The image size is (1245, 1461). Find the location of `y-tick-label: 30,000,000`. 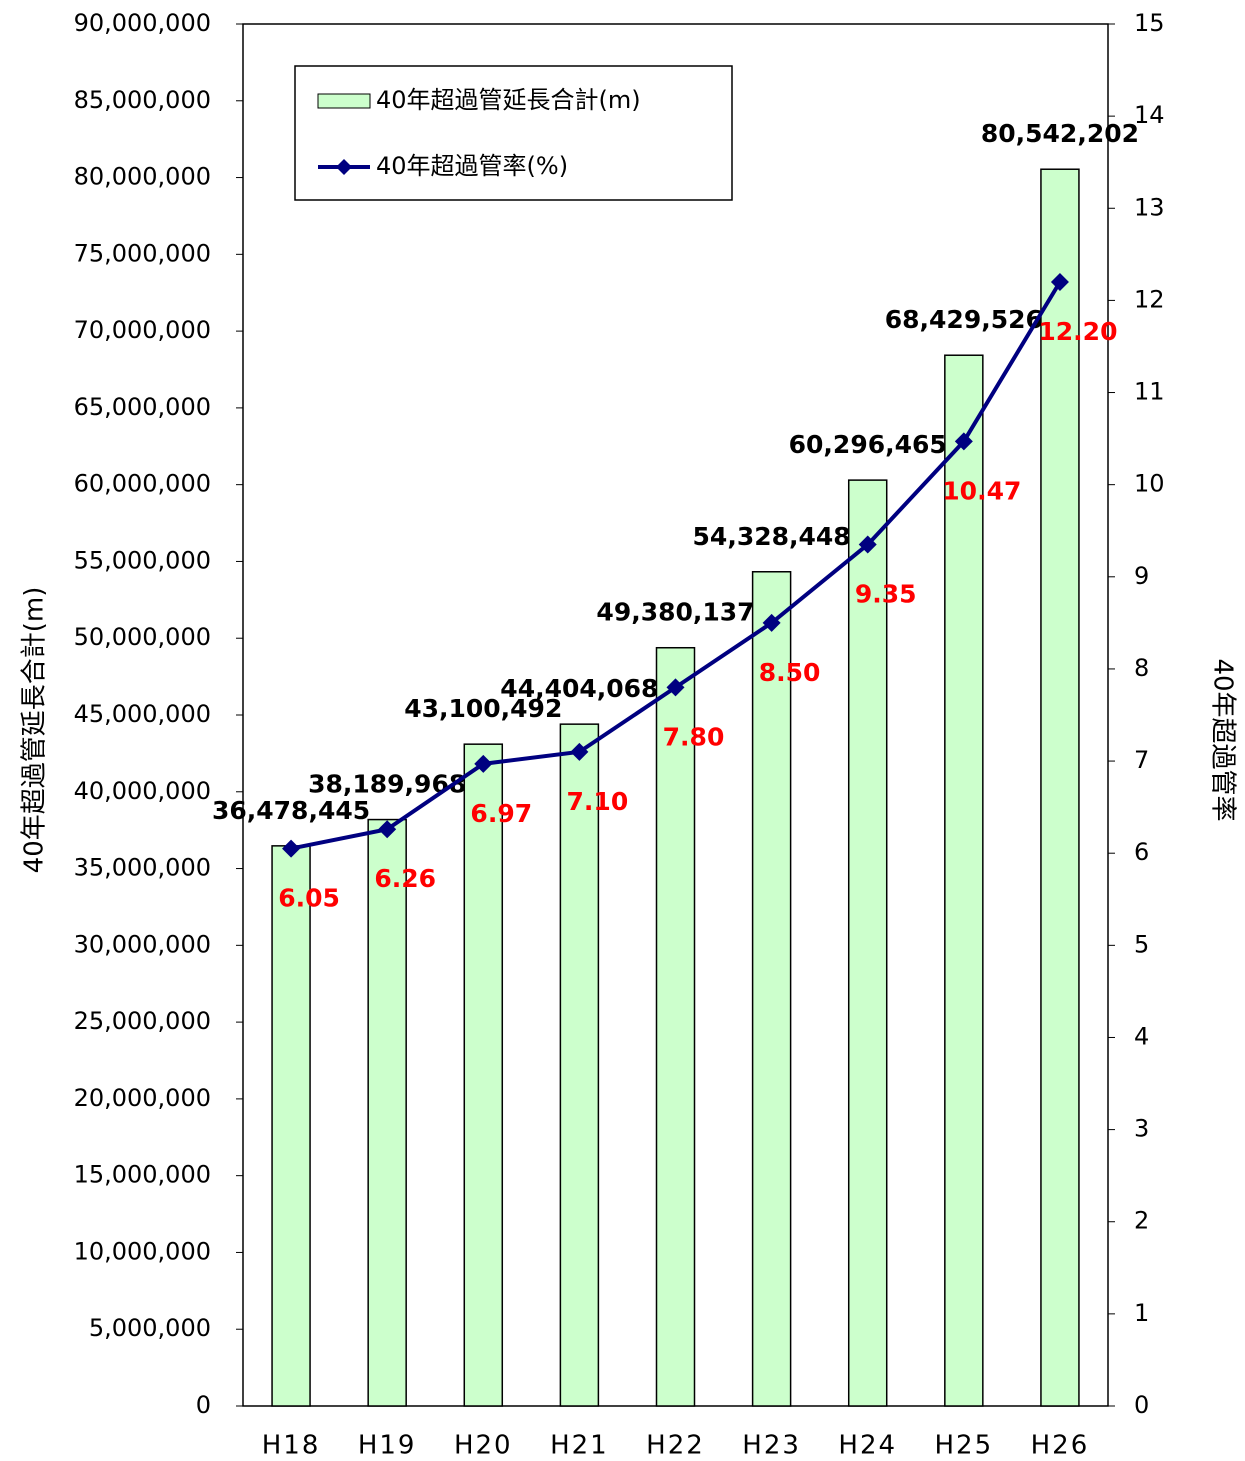

y-tick-label: 30,000,000 is located at coordinates (142, 944).